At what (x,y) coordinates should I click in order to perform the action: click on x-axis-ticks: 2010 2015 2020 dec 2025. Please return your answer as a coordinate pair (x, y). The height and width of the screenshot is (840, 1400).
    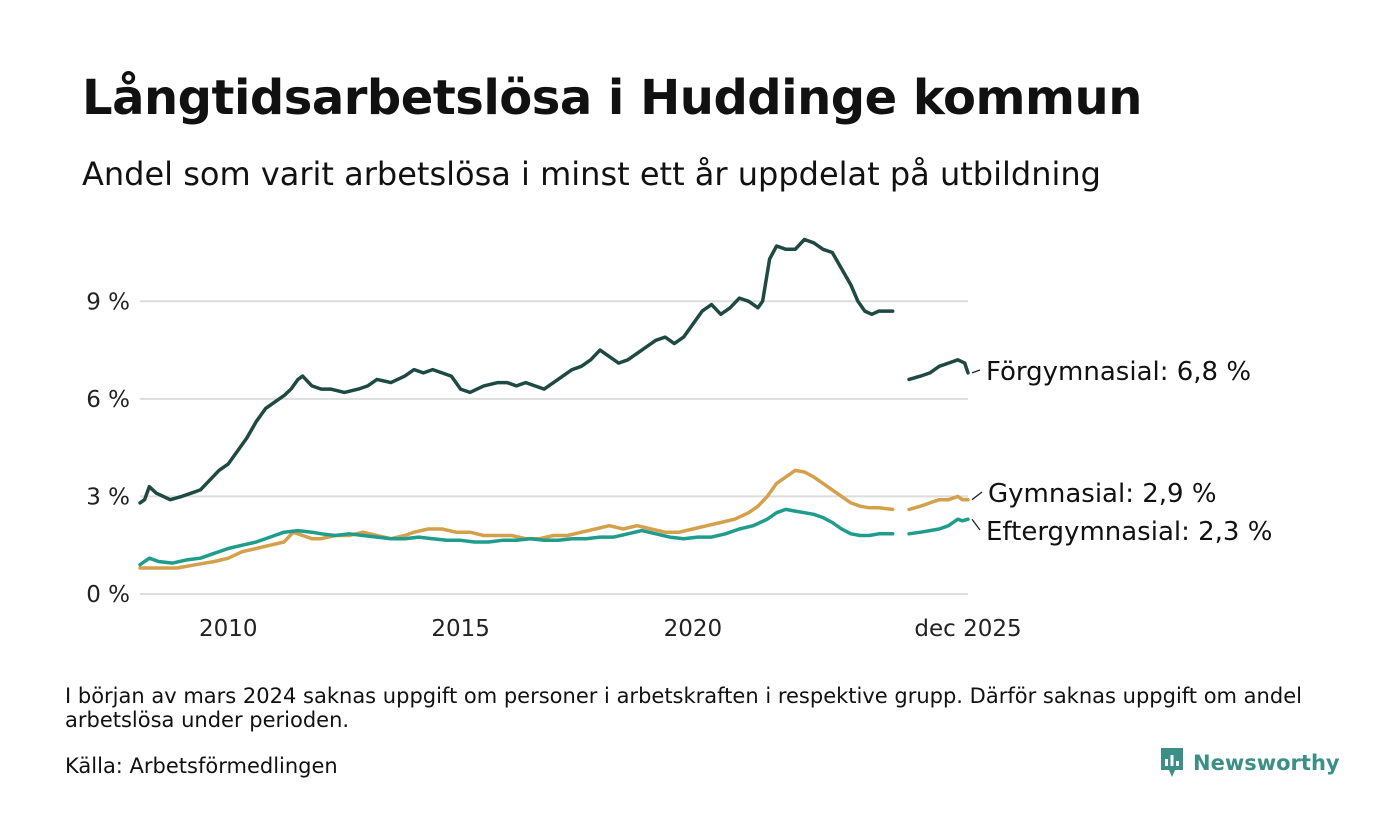
    Looking at the image, I should click on (610, 629).